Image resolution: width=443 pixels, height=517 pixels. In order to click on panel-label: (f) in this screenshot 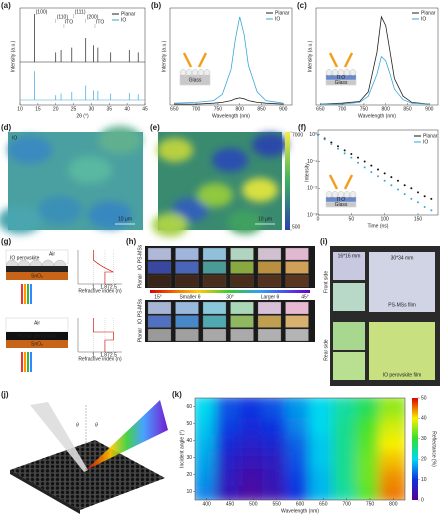, I will do `click(302, 127)`.